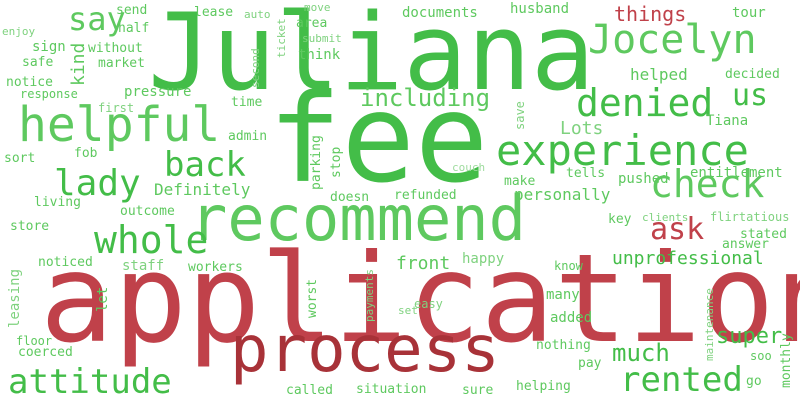 The width and height of the screenshot is (800, 400). I want to click on word-admin: admin, so click(248, 136).